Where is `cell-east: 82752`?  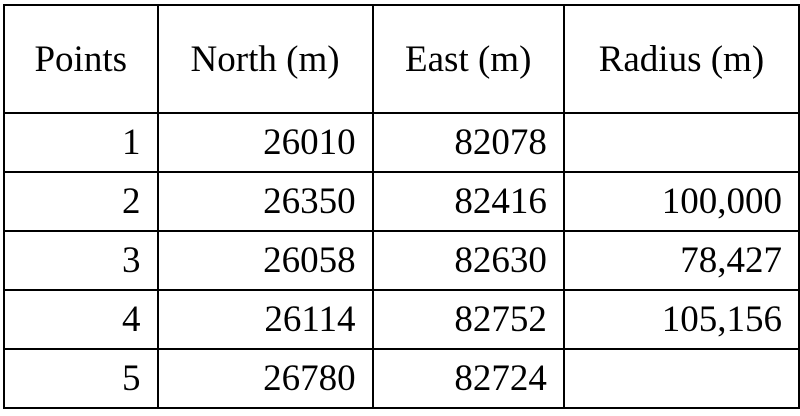 cell-east: 82752 is located at coordinates (468, 319).